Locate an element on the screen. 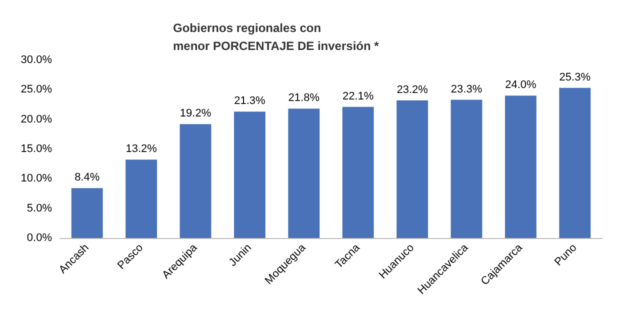 This screenshot has width=630, height=334. y-tick-label: 15.0% is located at coordinates (36, 149).